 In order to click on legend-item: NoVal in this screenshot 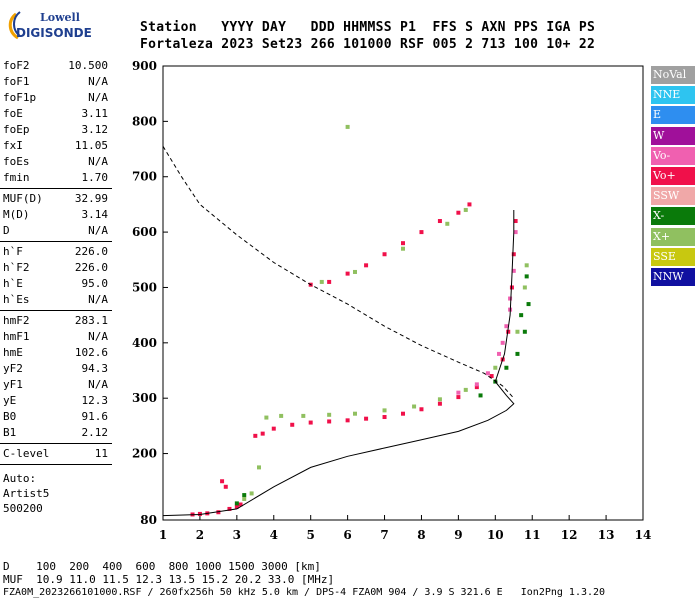, I will do `click(673, 75)`.